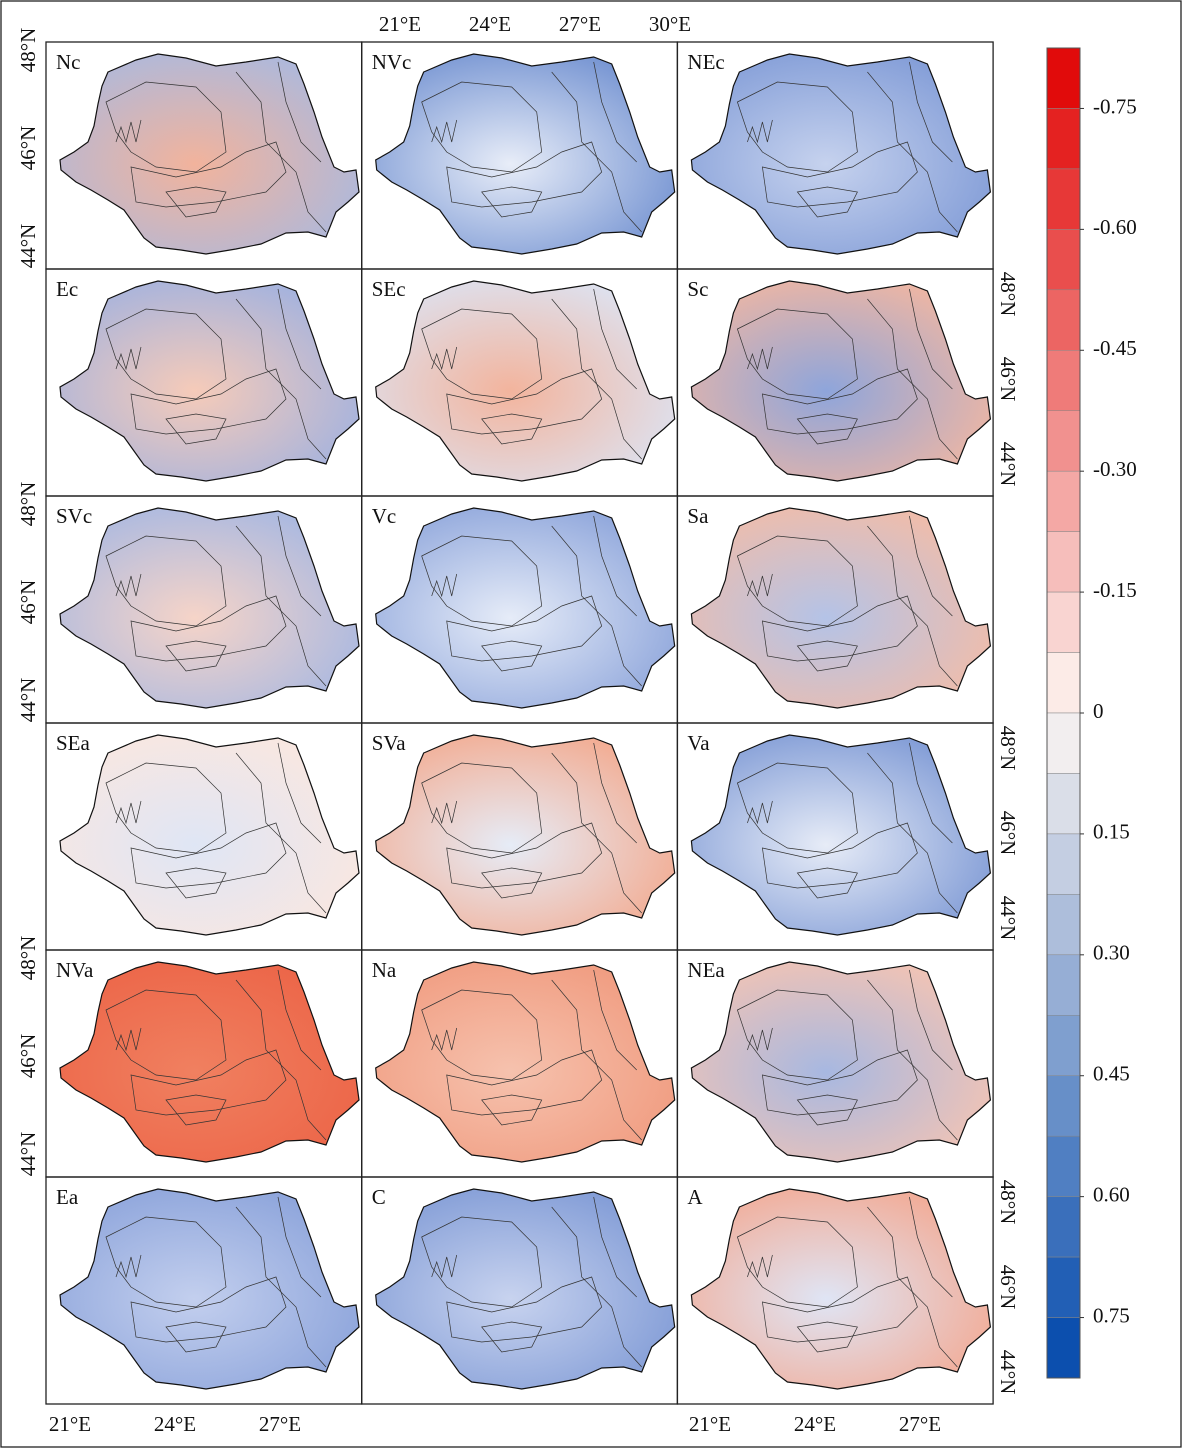  I want to click on map-panel: NVc, so click(520, 155).